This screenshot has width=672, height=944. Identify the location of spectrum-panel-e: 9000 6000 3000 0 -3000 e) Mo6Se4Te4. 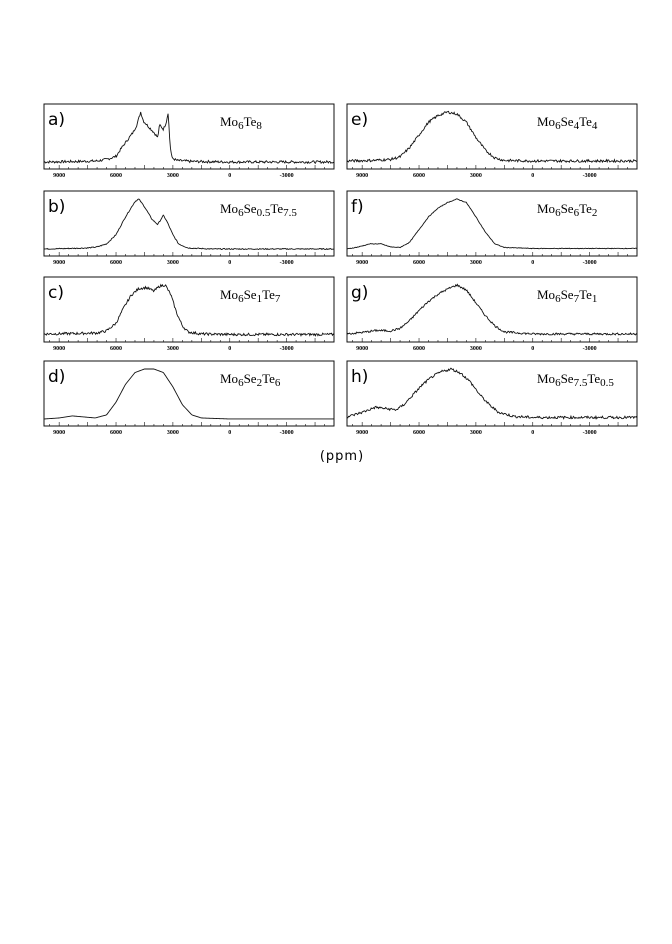
(492, 141).